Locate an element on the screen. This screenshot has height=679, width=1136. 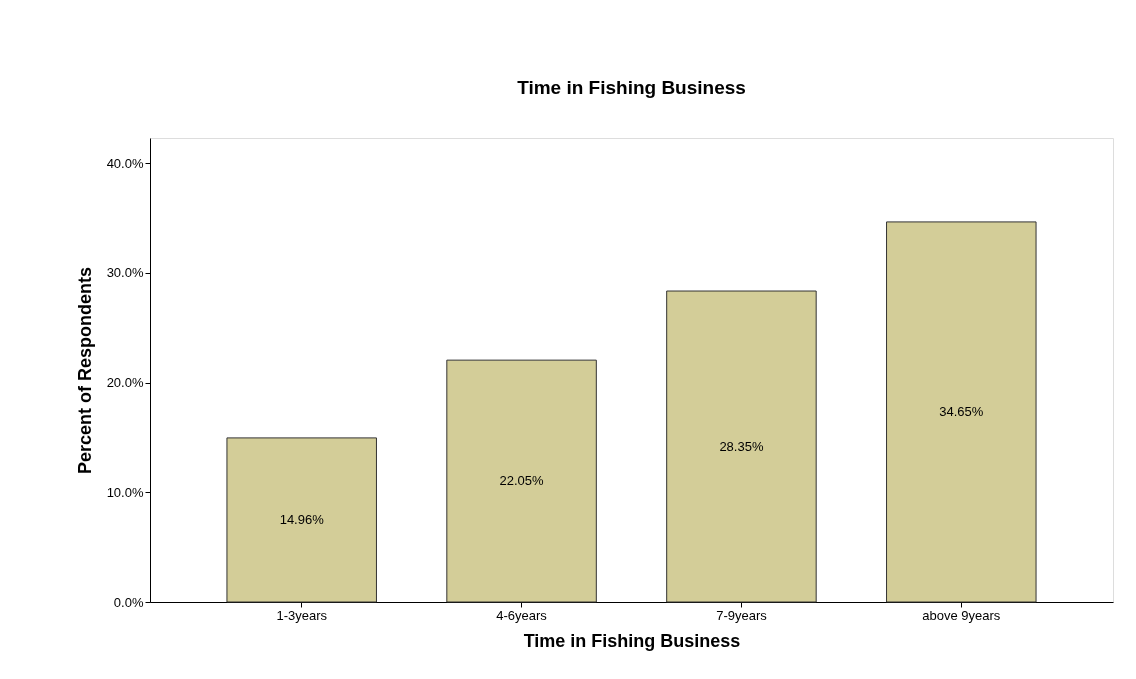
y-tick-label: 0.0% is located at coordinates (128, 602).